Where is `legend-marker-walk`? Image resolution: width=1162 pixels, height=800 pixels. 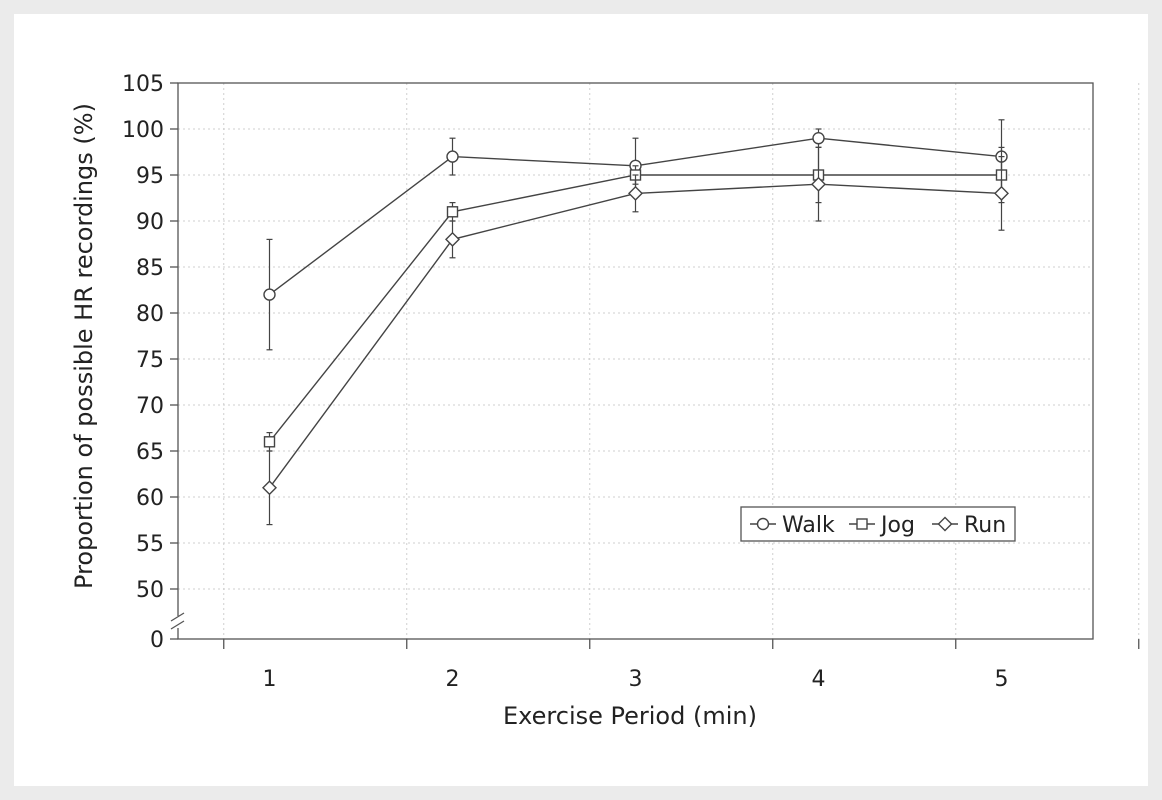
legend-marker-walk is located at coordinates (763, 524).